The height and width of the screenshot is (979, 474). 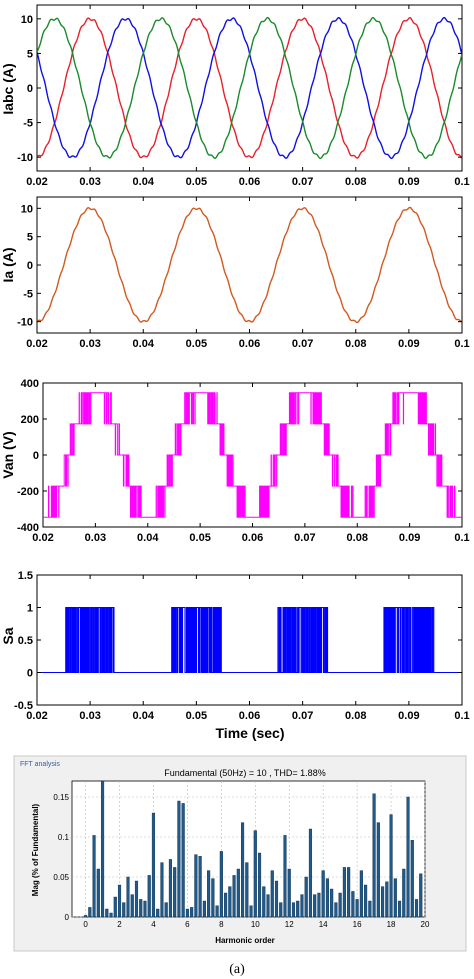 What do you see at coordinates (30, 674) in the screenshot?
I see `sa-y-tick-label: 0` at bounding box center [30, 674].